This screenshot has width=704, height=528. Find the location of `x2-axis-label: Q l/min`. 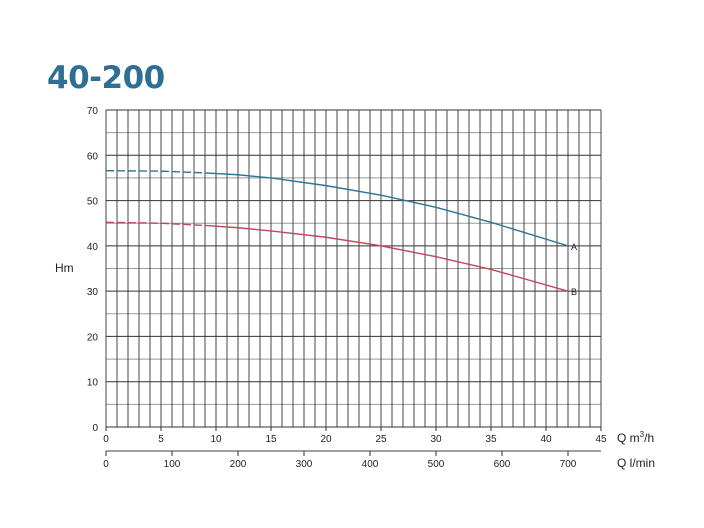

x2-axis-label: Q l/min is located at coordinates (636, 463).